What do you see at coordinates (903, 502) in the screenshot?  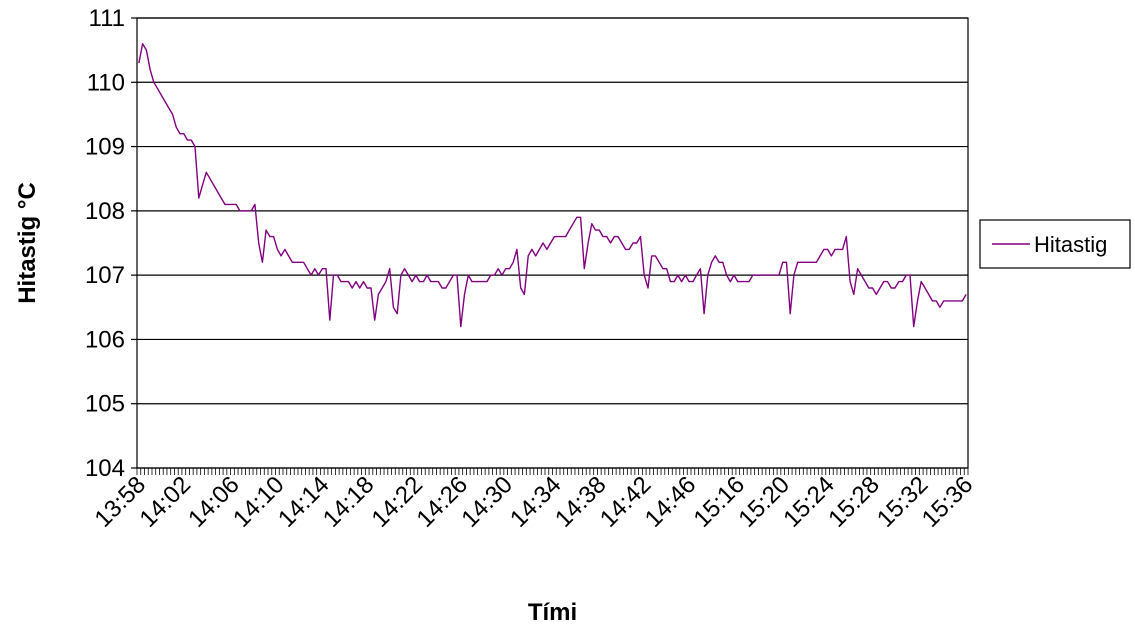 I see `x-tick-label-17: 15:32` at bounding box center [903, 502].